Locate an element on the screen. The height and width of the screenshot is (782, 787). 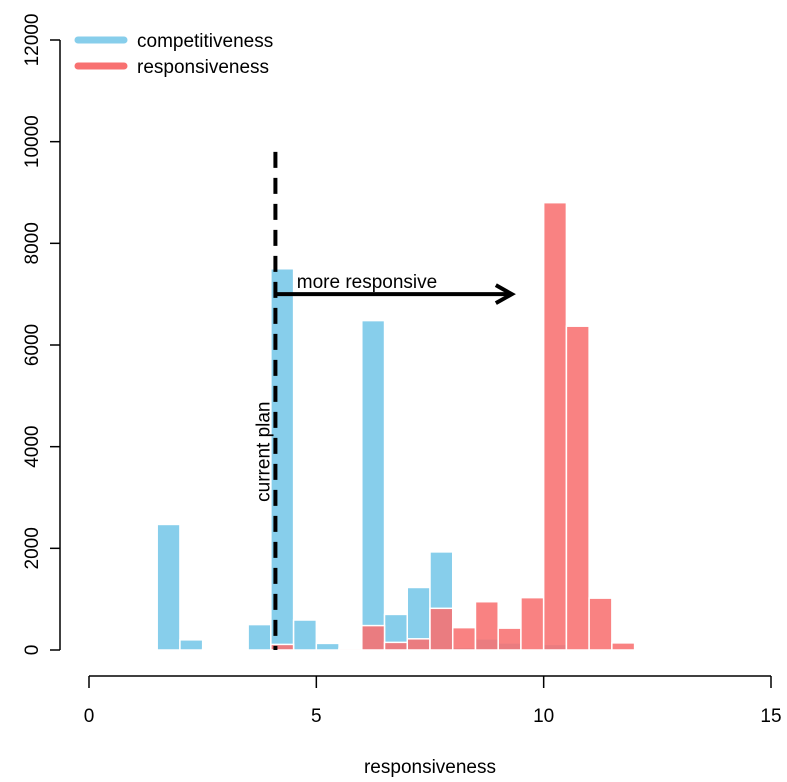
more-responsive-label: more responsive is located at coordinates (367, 282).